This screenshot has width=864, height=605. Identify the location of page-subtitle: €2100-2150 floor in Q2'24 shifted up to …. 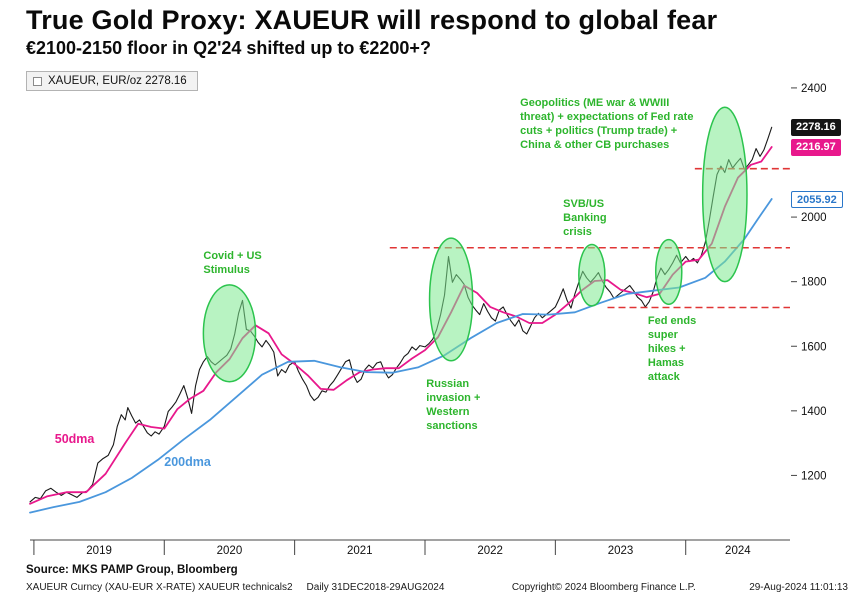
(228, 48).